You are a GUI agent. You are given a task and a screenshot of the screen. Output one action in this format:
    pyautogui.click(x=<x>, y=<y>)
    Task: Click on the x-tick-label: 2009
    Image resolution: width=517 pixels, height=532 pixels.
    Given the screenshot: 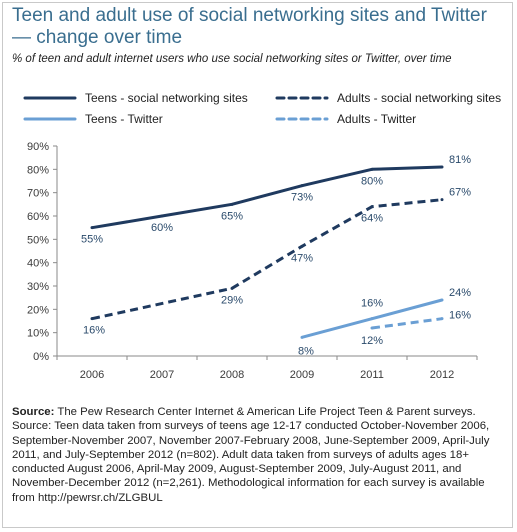 What is the action you would take?
    pyautogui.click(x=302, y=375)
    